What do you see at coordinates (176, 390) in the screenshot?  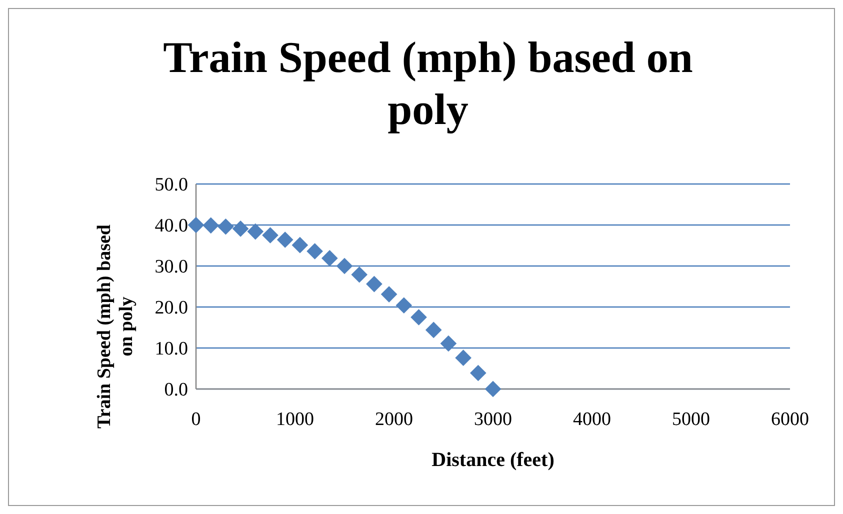 I see `y-tick-label: 0.0` at bounding box center [176, 390].